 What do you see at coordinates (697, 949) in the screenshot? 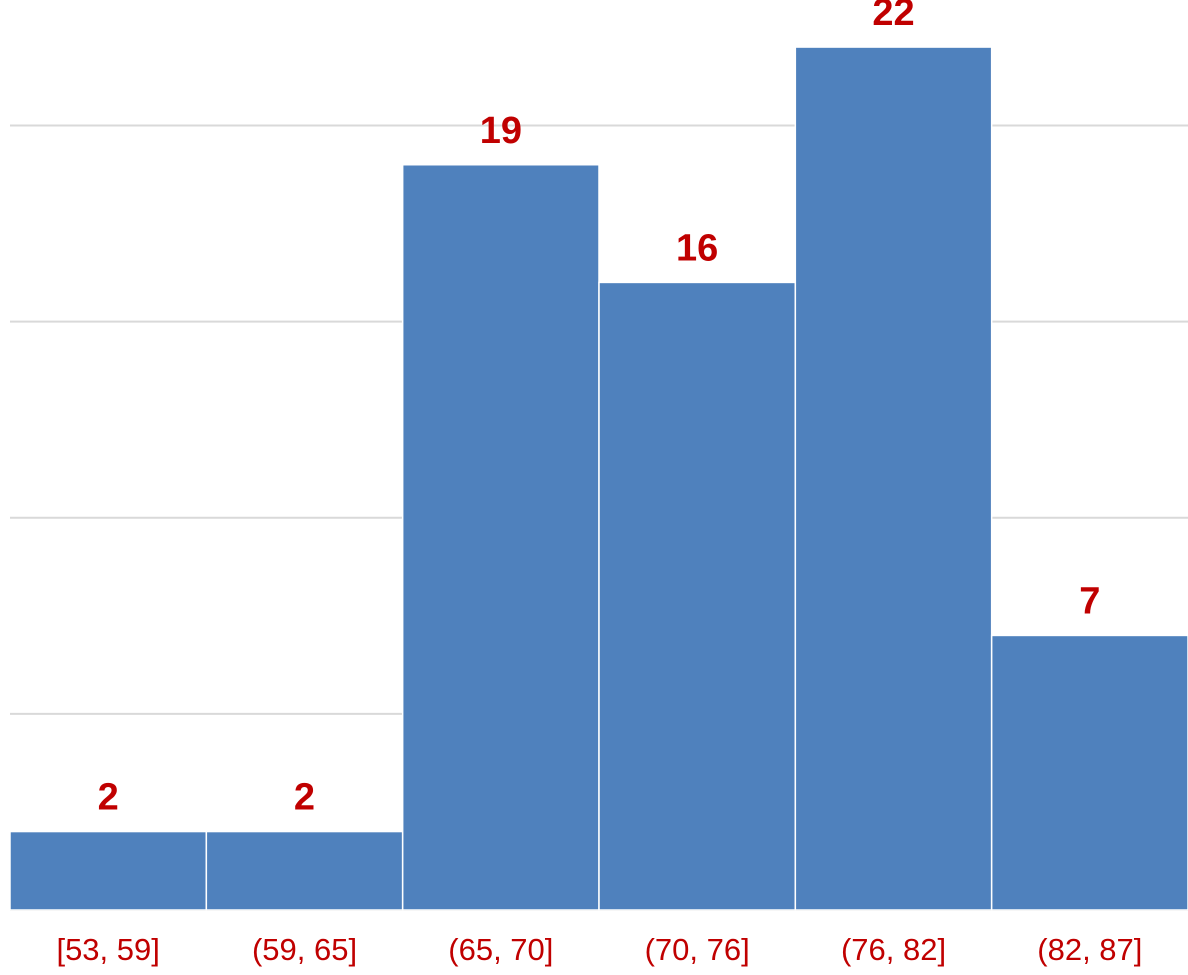
I see `x-tick-label: (70, 76]` at bounding box center [697, 949].